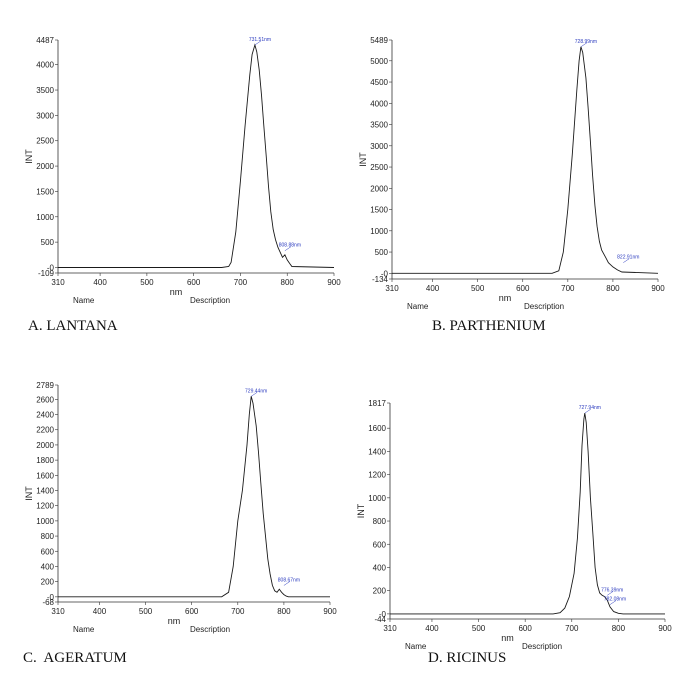 This screenshot has height=677, width=693. I want to click on y-tick-label: 5489, so click(379, 40).